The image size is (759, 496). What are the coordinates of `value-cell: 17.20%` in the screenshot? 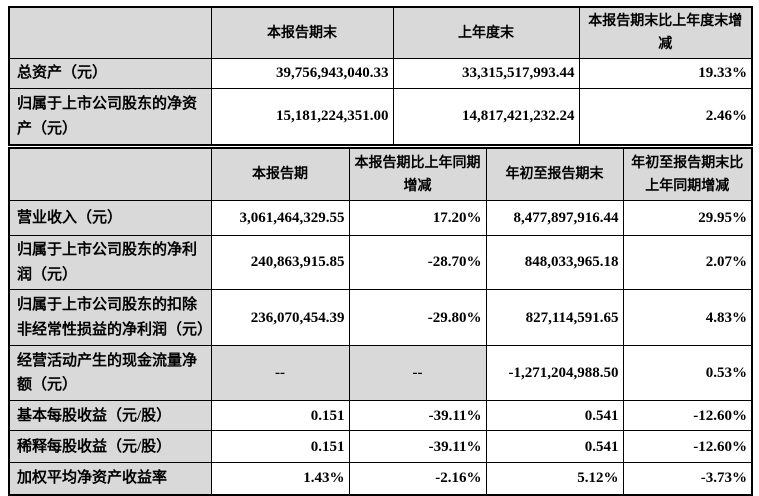 It's located at (417, 217).